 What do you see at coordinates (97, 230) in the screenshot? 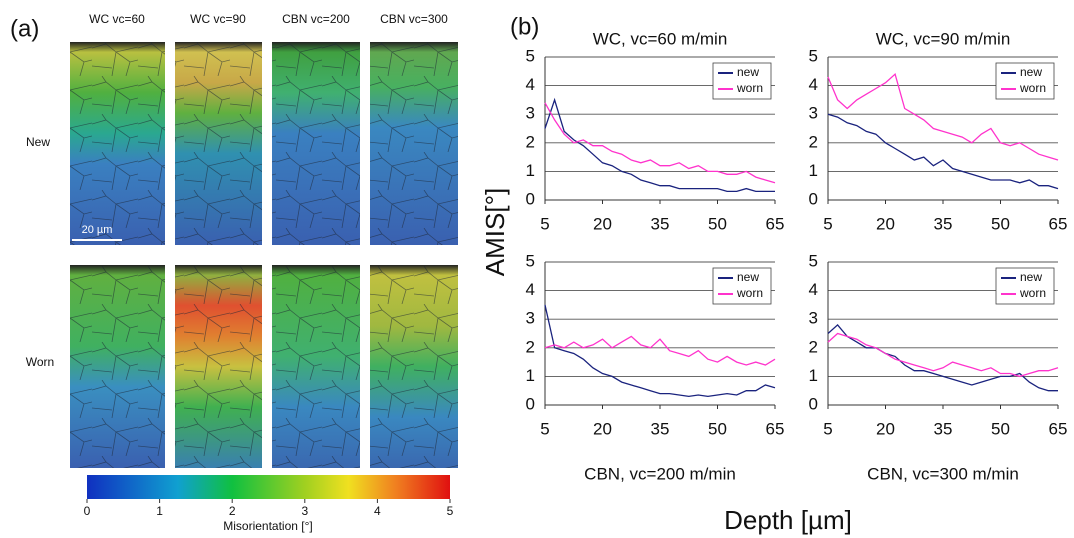
I see `scale-bar-label: 20 µm` at bounding box center [97, 230].